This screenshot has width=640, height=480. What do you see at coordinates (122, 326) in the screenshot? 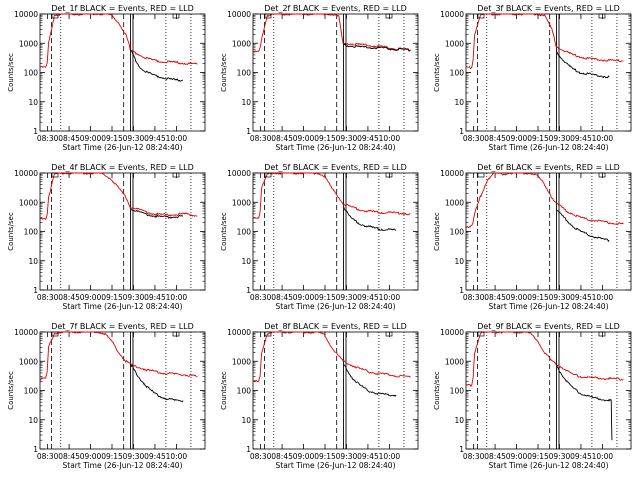
I see `panel-title: Det_7f BLACK = Events, RED = LLD` at bounding box center [122, 326].